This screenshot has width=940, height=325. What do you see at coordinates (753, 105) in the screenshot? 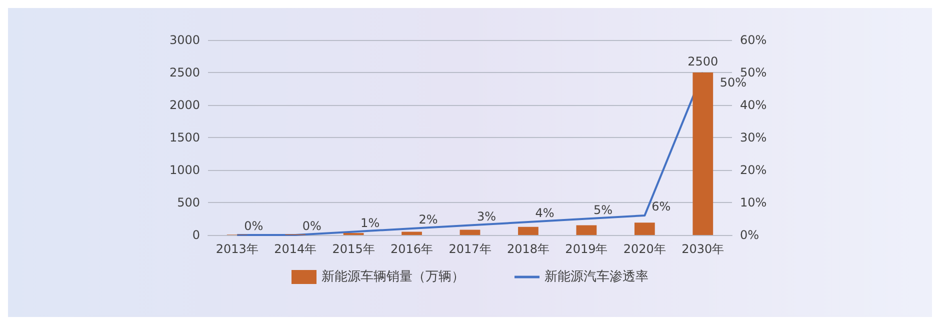
I see `y2-tick-label: 40%` at bounding box center [753, 105].